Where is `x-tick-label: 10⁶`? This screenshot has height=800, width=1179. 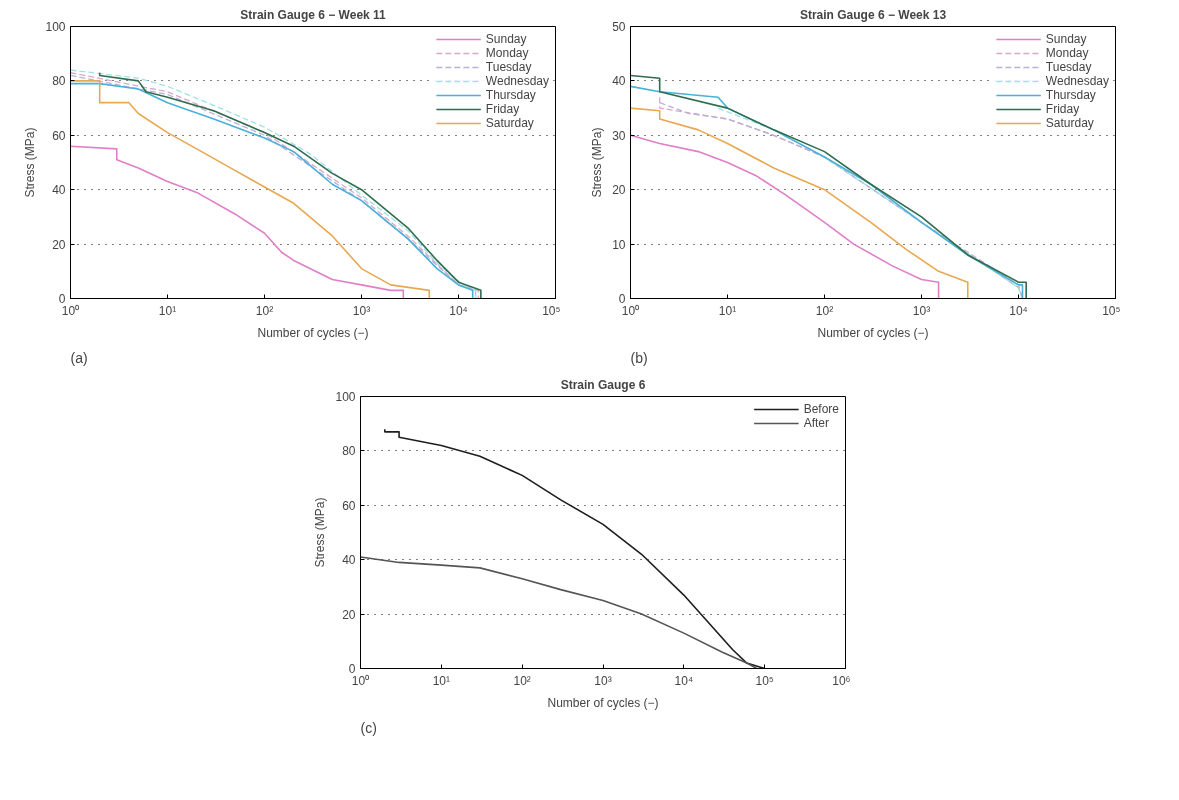
x-tick-label: 10⁶ is located at coordinates (841, 680).